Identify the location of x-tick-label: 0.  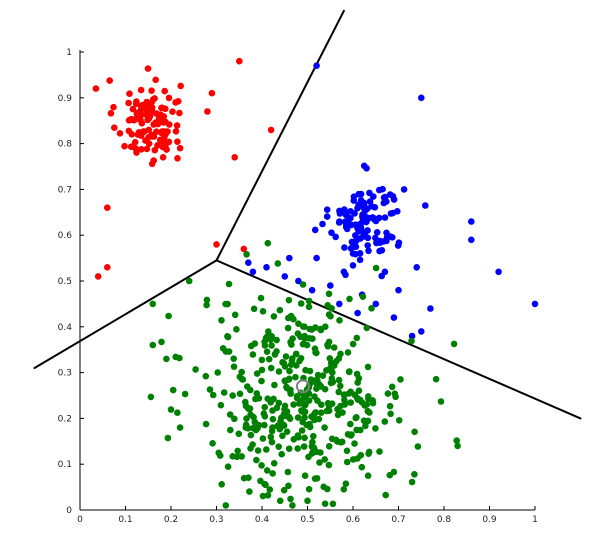
(80, 520).